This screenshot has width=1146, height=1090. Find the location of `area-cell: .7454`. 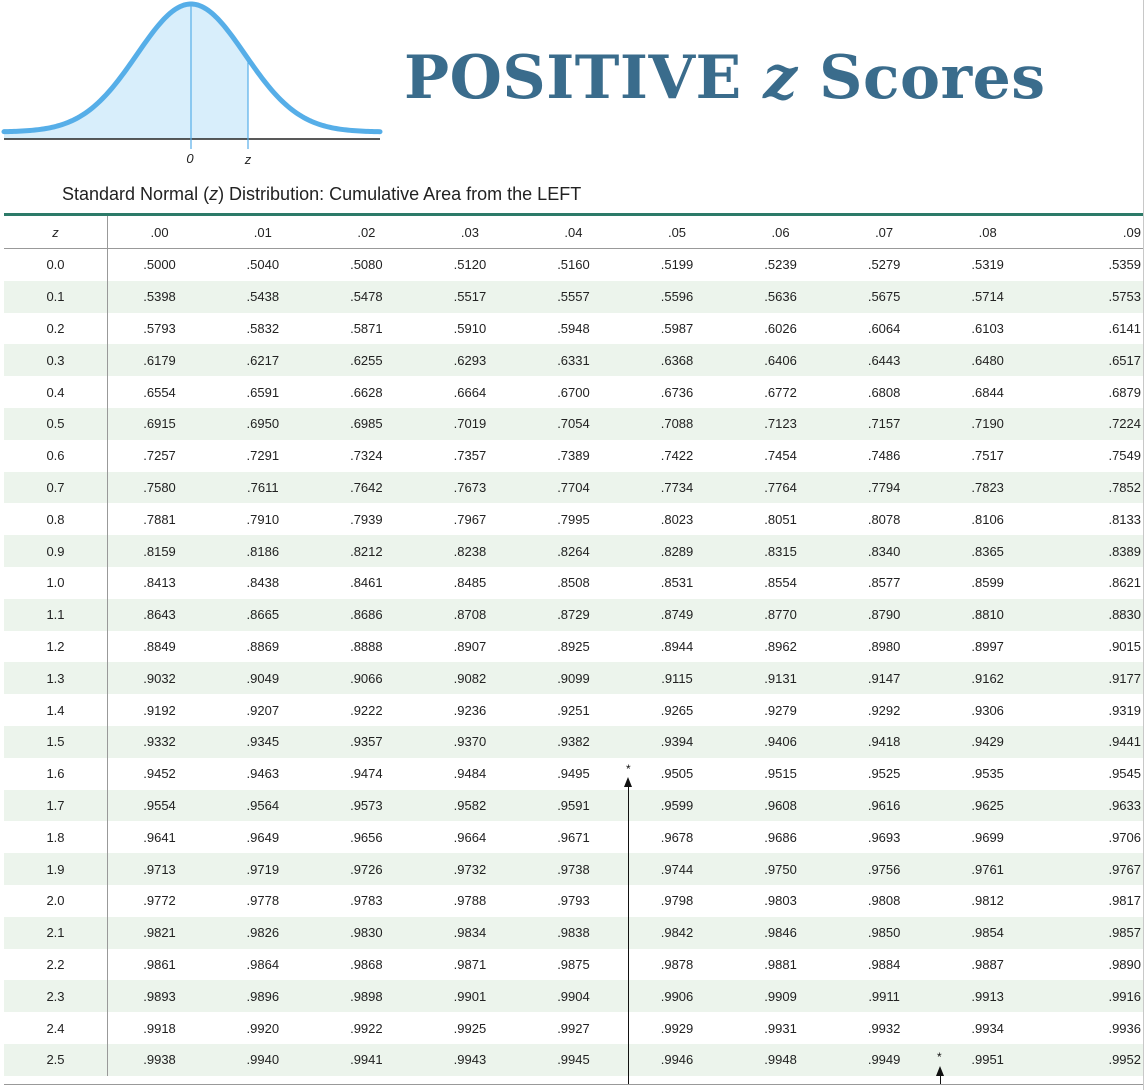

area-cell: .7454 is located at coordinates (780, 456).